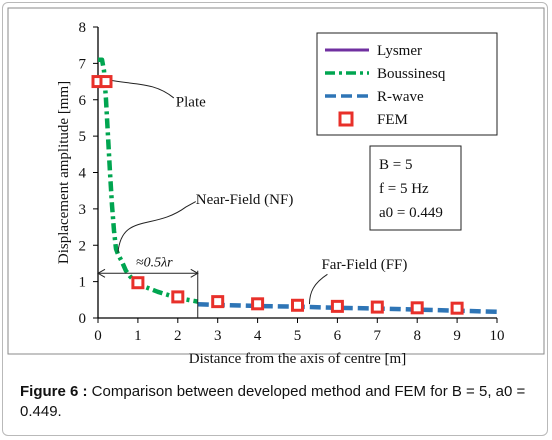 This screenshot has width=552, height=440. I want to click on span-annotation: ≈0.5λr, so click(154, 262).